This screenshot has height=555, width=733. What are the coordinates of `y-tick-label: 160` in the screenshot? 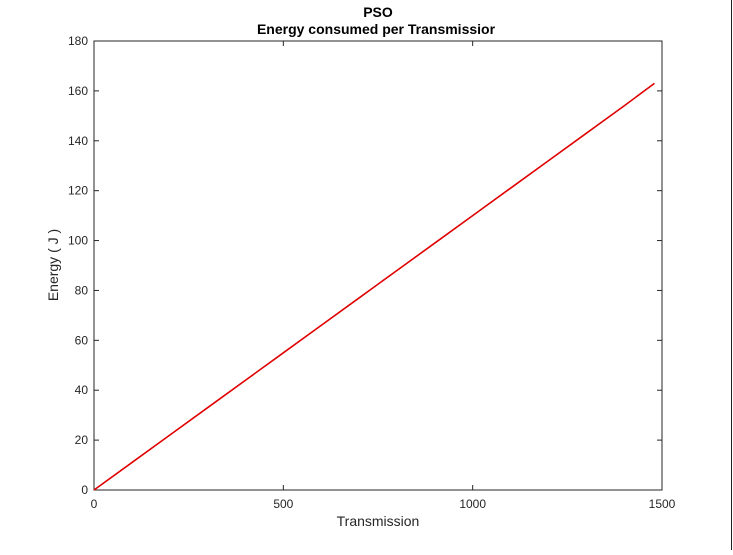 It's located at (78, 91).